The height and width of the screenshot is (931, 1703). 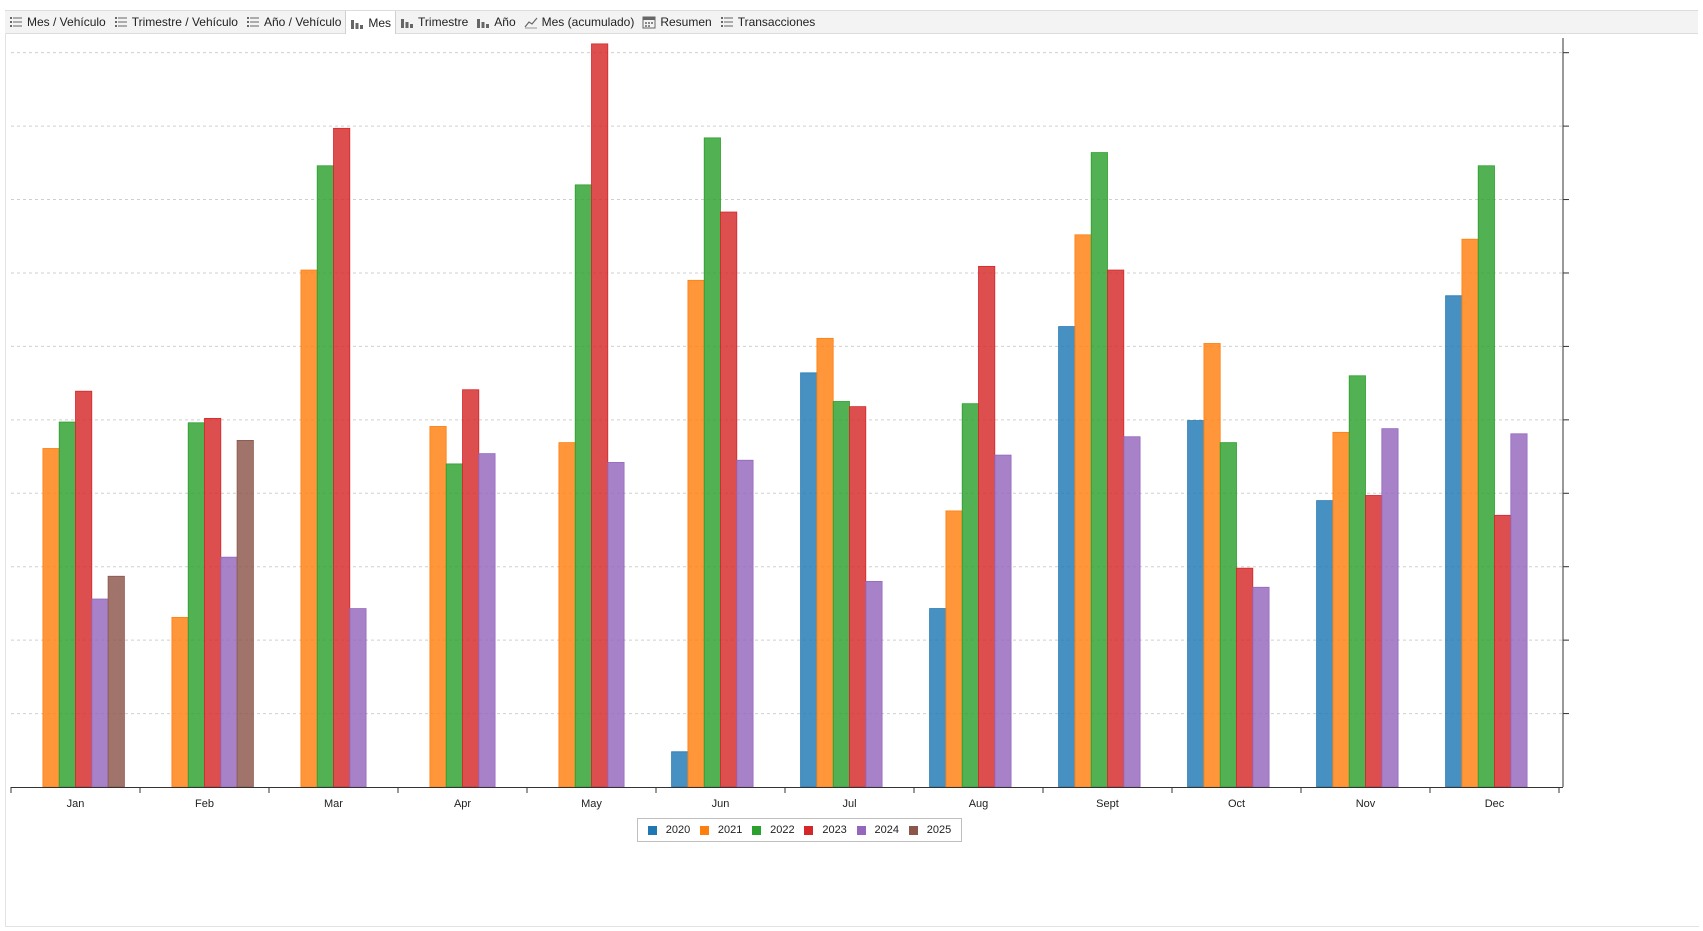 I want to click on line-chart-icon, so click(x=533, y=22).